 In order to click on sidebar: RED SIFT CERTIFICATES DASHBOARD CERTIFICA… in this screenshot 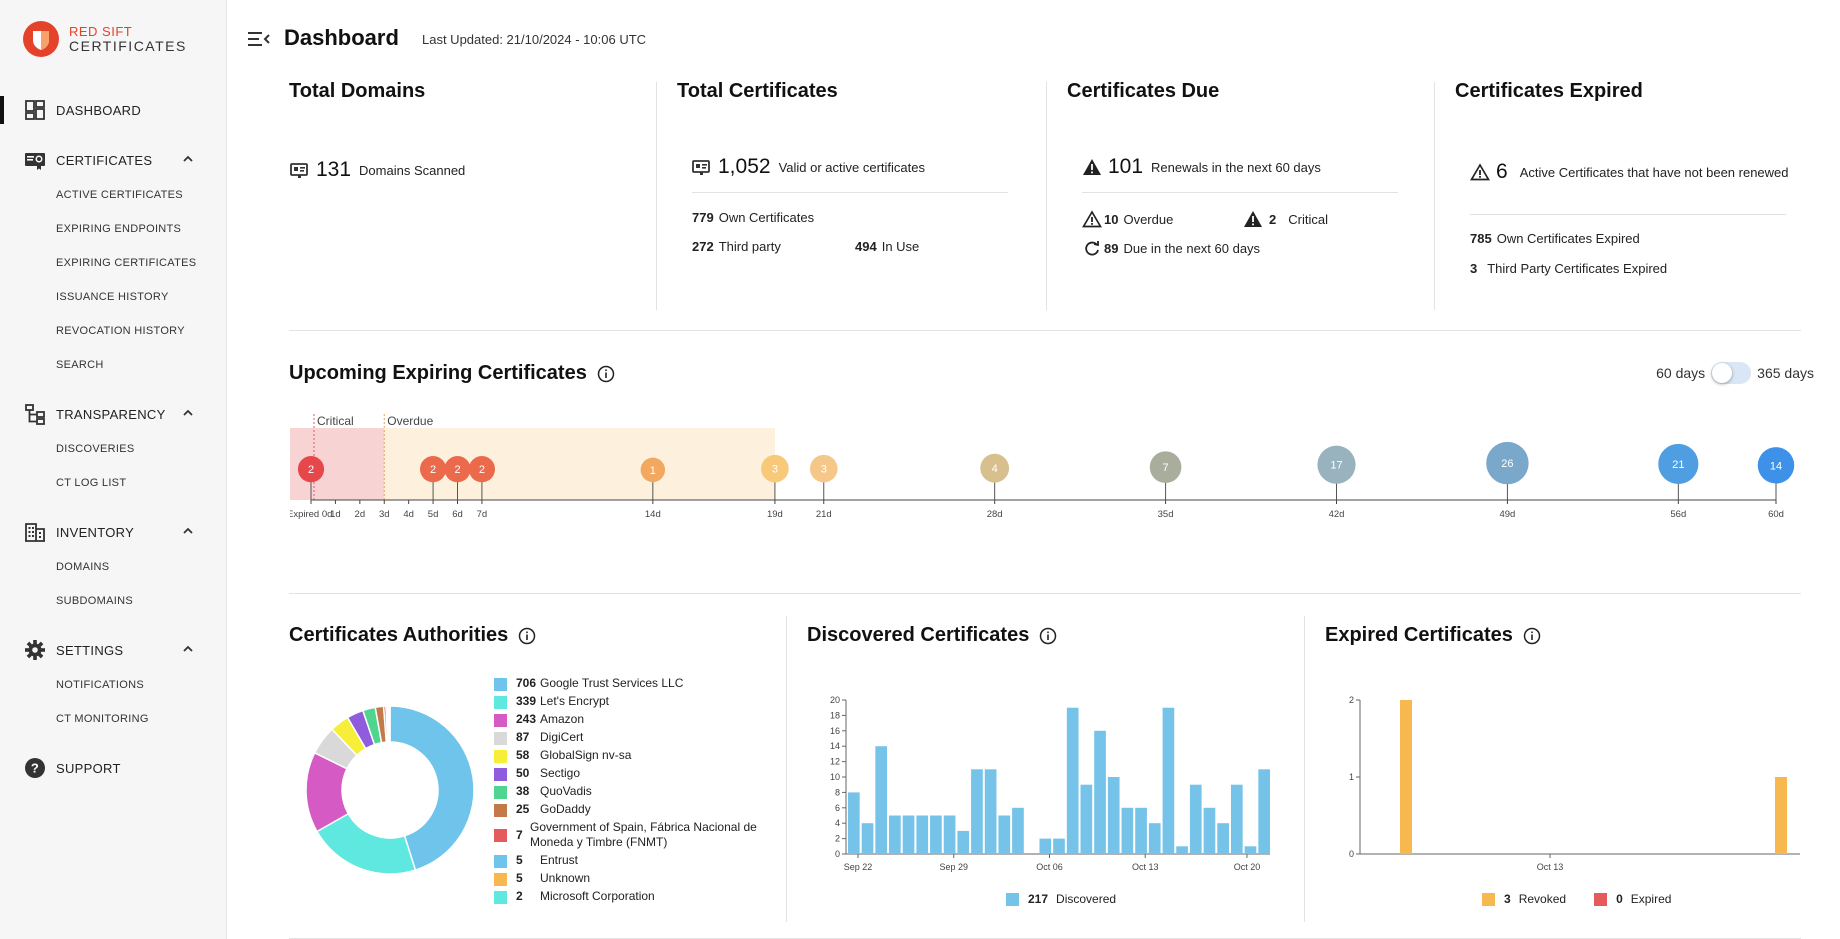, I will do `click(113, 469)`.